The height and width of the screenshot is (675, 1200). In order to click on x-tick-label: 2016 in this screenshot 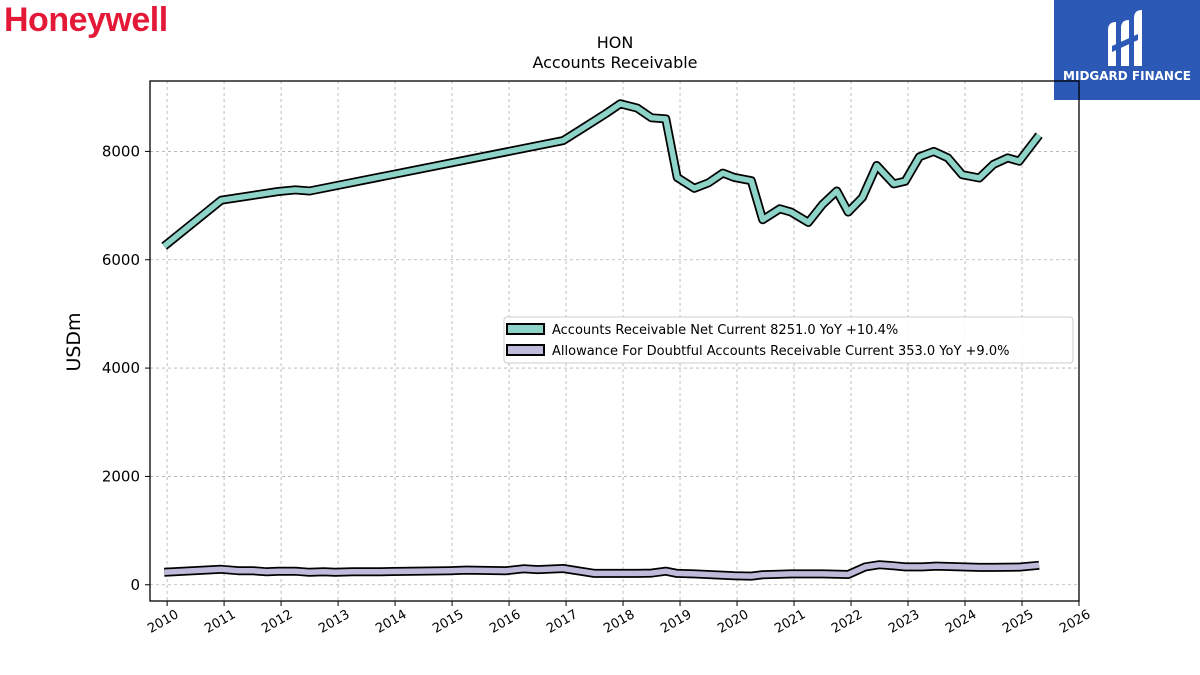, I will do `click(505, 622)`.